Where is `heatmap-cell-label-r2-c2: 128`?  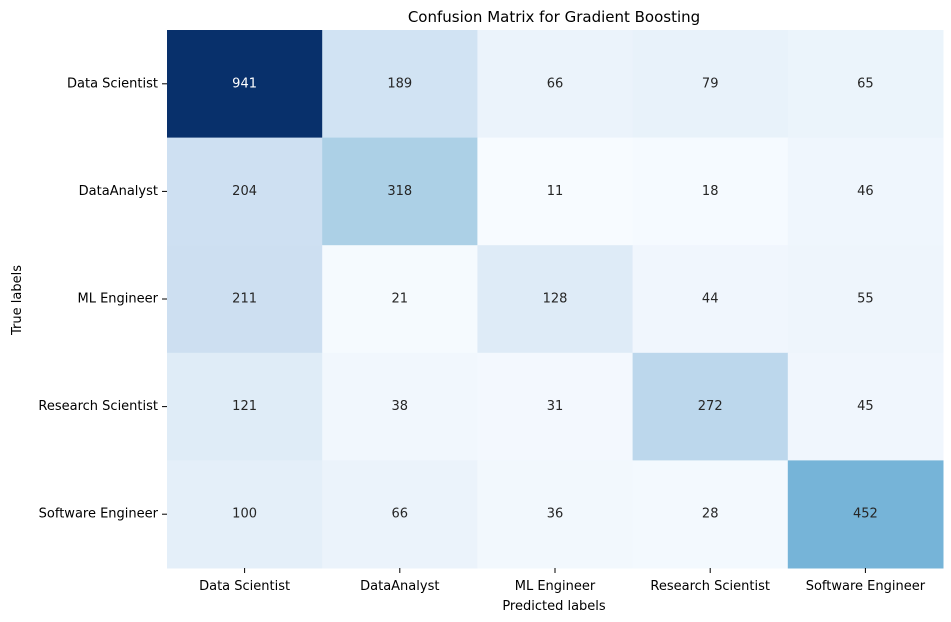 heatmap-cell-label-r2-c2: 128 is located at coordinates (555, 299).